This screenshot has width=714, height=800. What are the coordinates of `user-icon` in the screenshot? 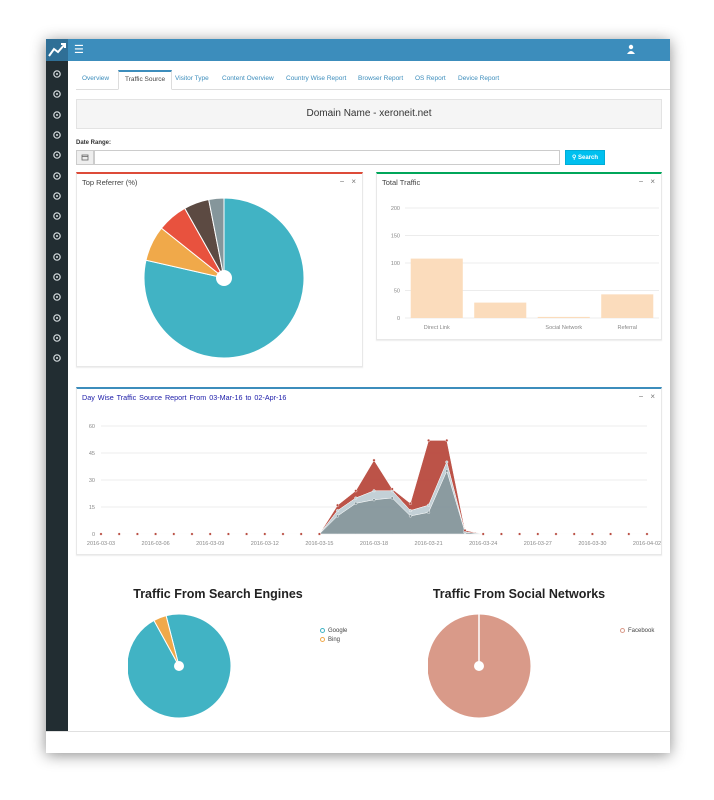 It's located at (631, 49).